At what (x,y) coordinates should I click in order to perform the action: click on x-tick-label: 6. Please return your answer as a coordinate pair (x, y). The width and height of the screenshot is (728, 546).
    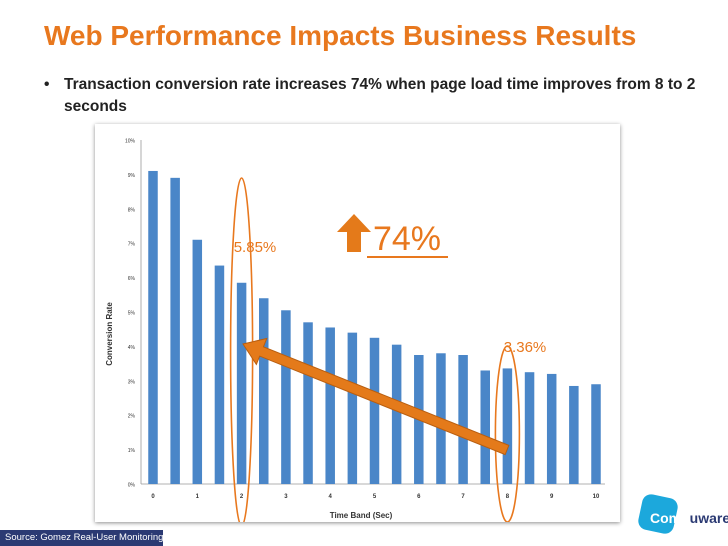
    Looking at the image, I should click on (419, 497).